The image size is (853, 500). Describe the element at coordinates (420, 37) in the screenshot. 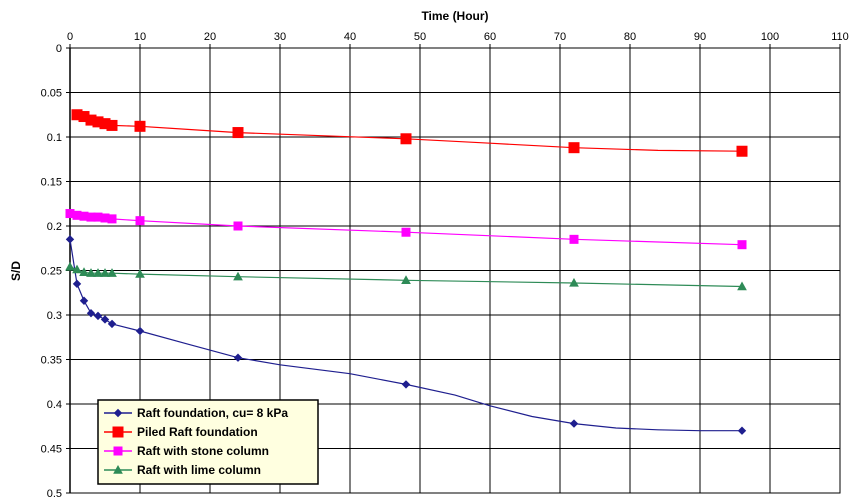

I see `x-tick-label: 50` at that location.